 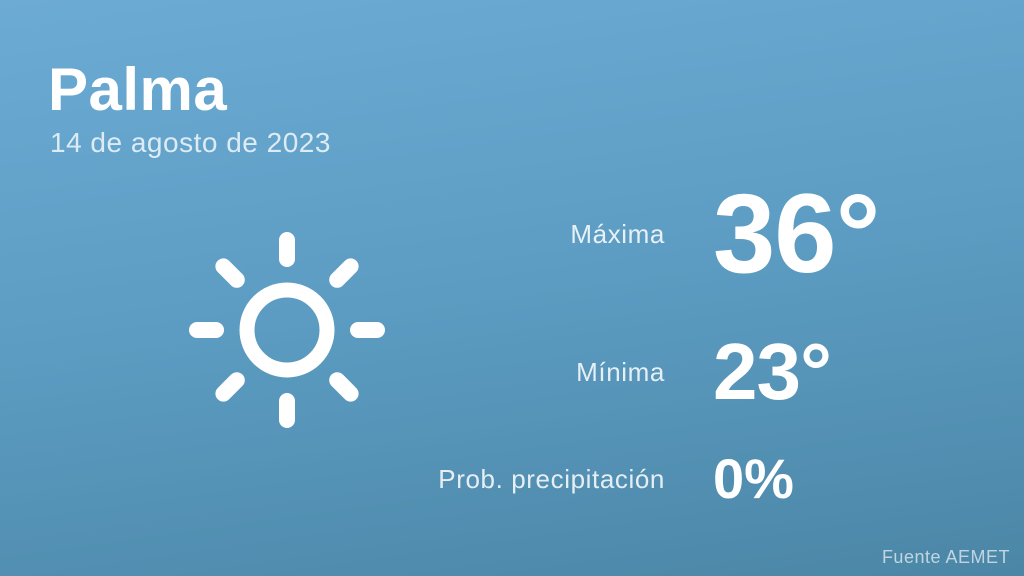 I want to click on sun-icon, so click(x=287, y=330).